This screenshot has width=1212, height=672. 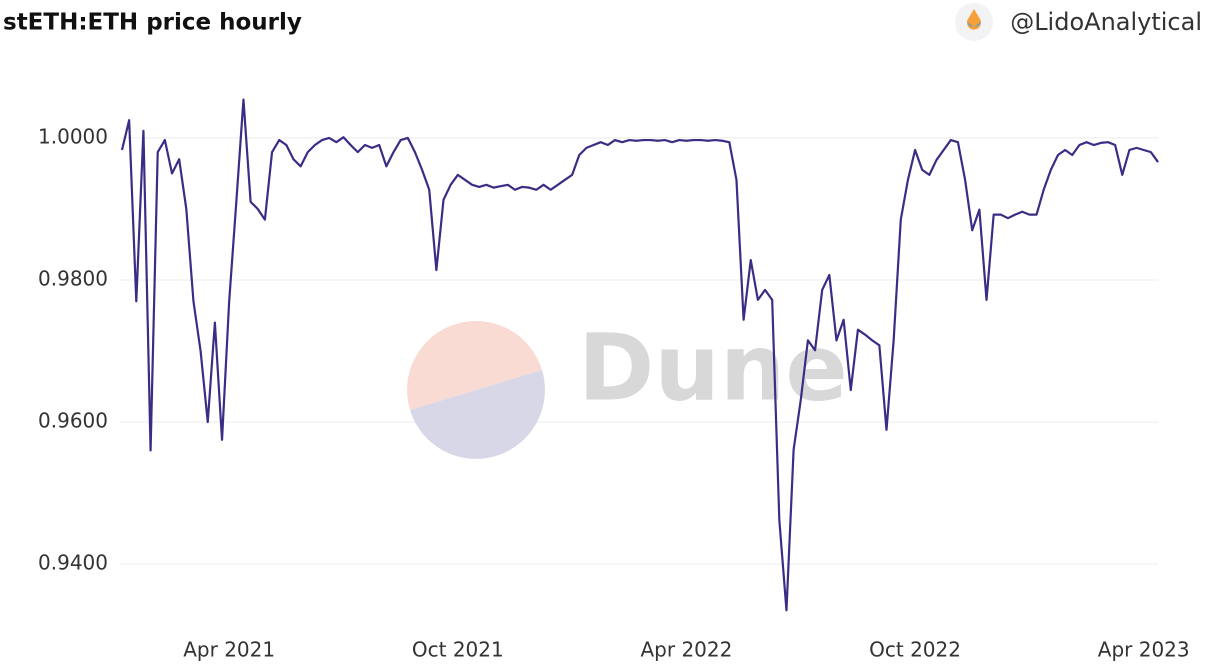 I want to click on x-tick-label: Oct 2021, so click(x=458, y=650).